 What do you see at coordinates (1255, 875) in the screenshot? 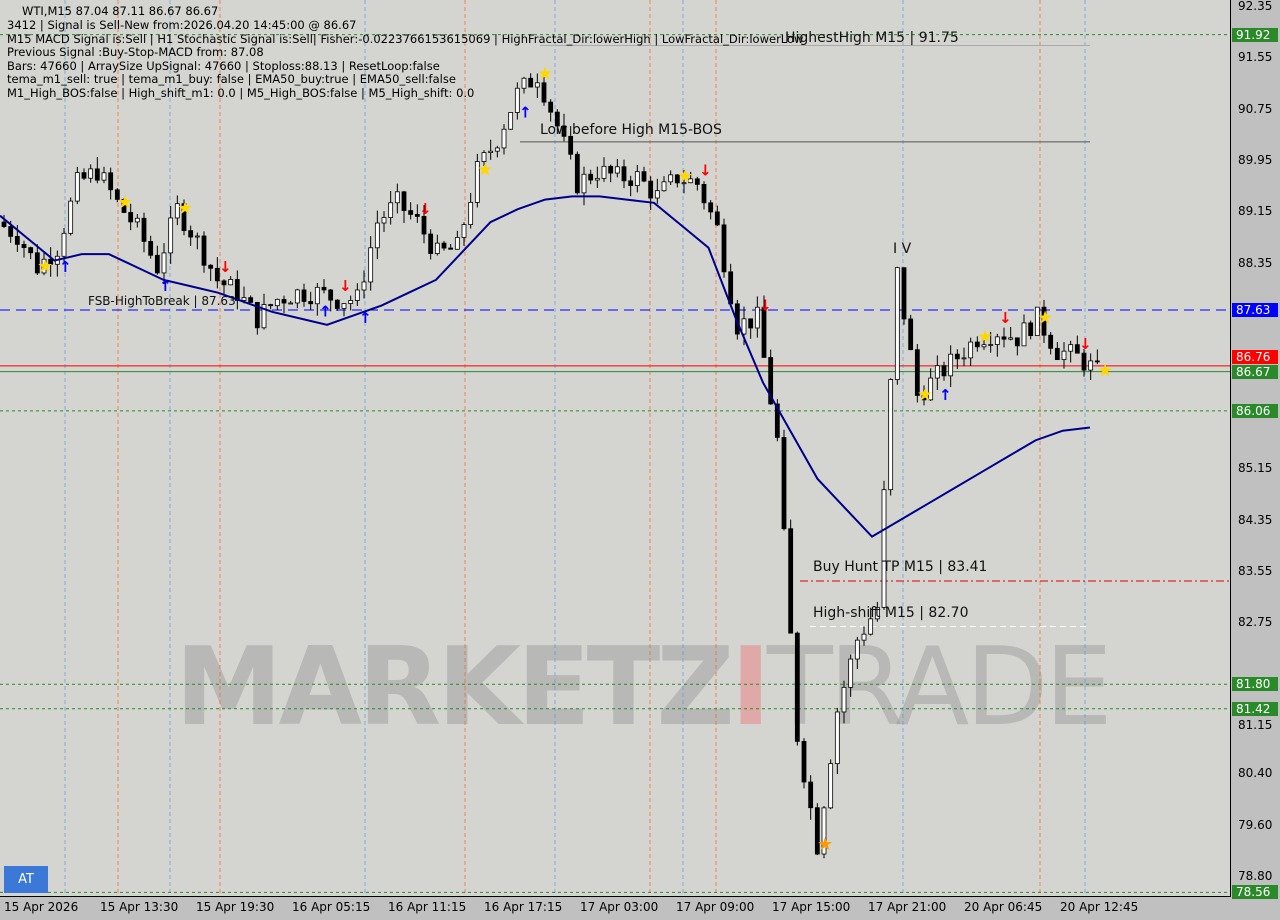
I see `price-tick: 78.80` at bounding box center [1255, 875].